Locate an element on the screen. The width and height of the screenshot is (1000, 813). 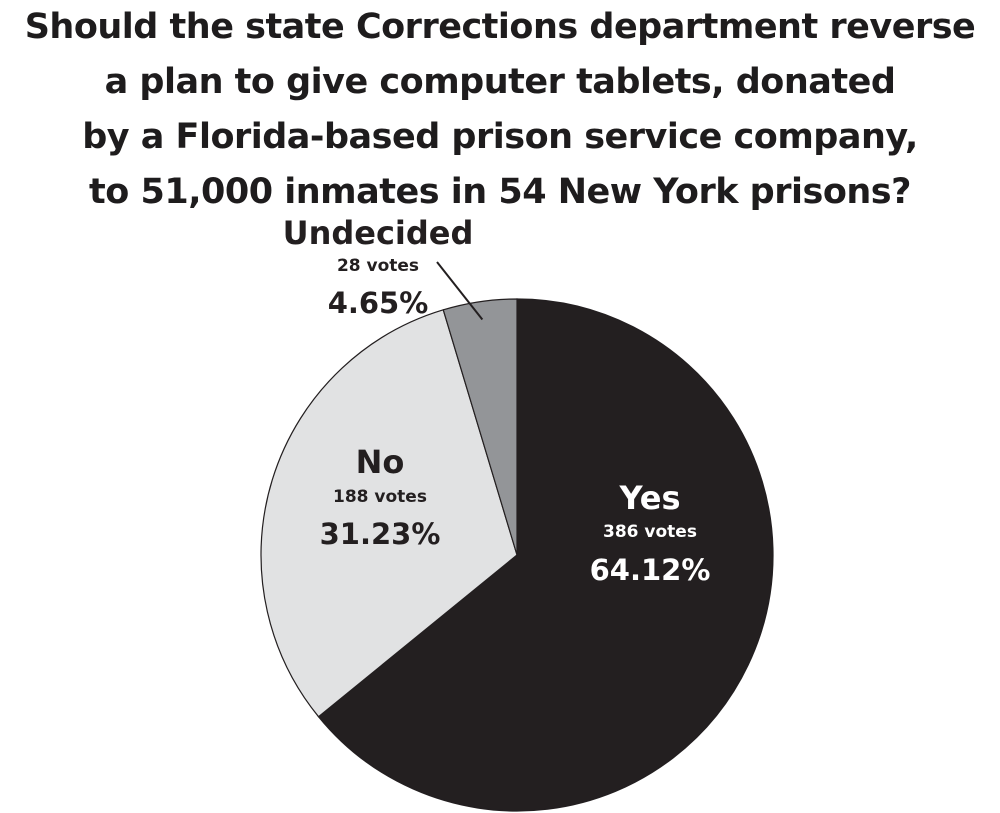
slice-name-undecided: Undecided is located at coordinates (378, 233).